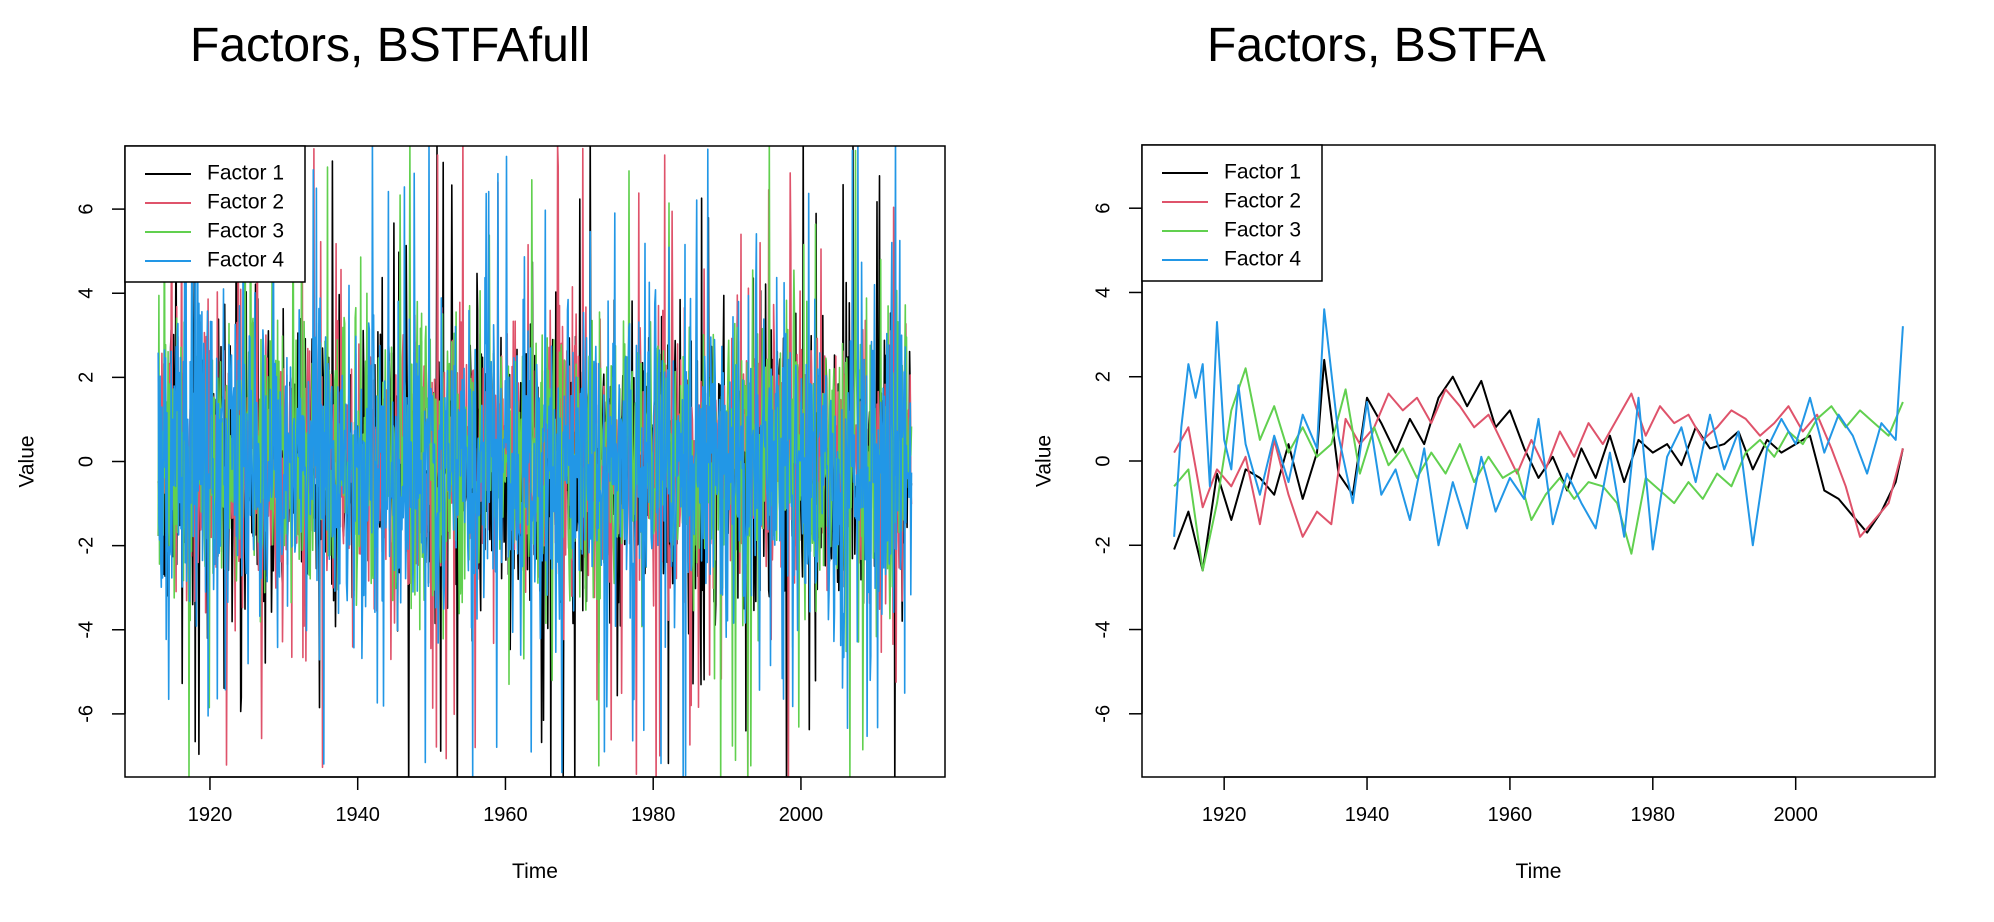  What do you see at coordinates (390, 45) in the screenshot?
I see `chart-title: Factors, BSTFAfull` at bounding box center [390, 45].